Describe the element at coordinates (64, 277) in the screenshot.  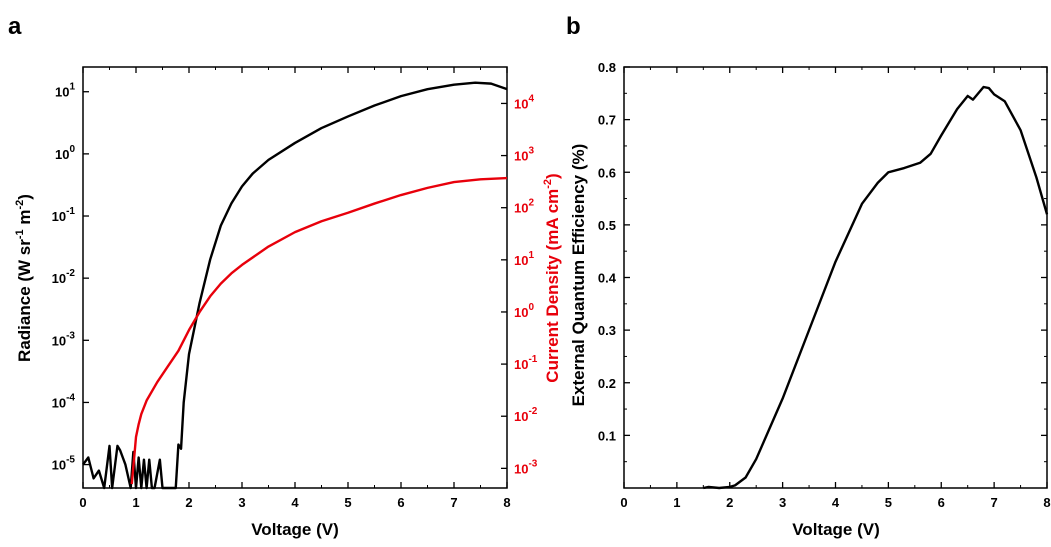
I see `y-left-tick-label: 10⁻²` at that location.